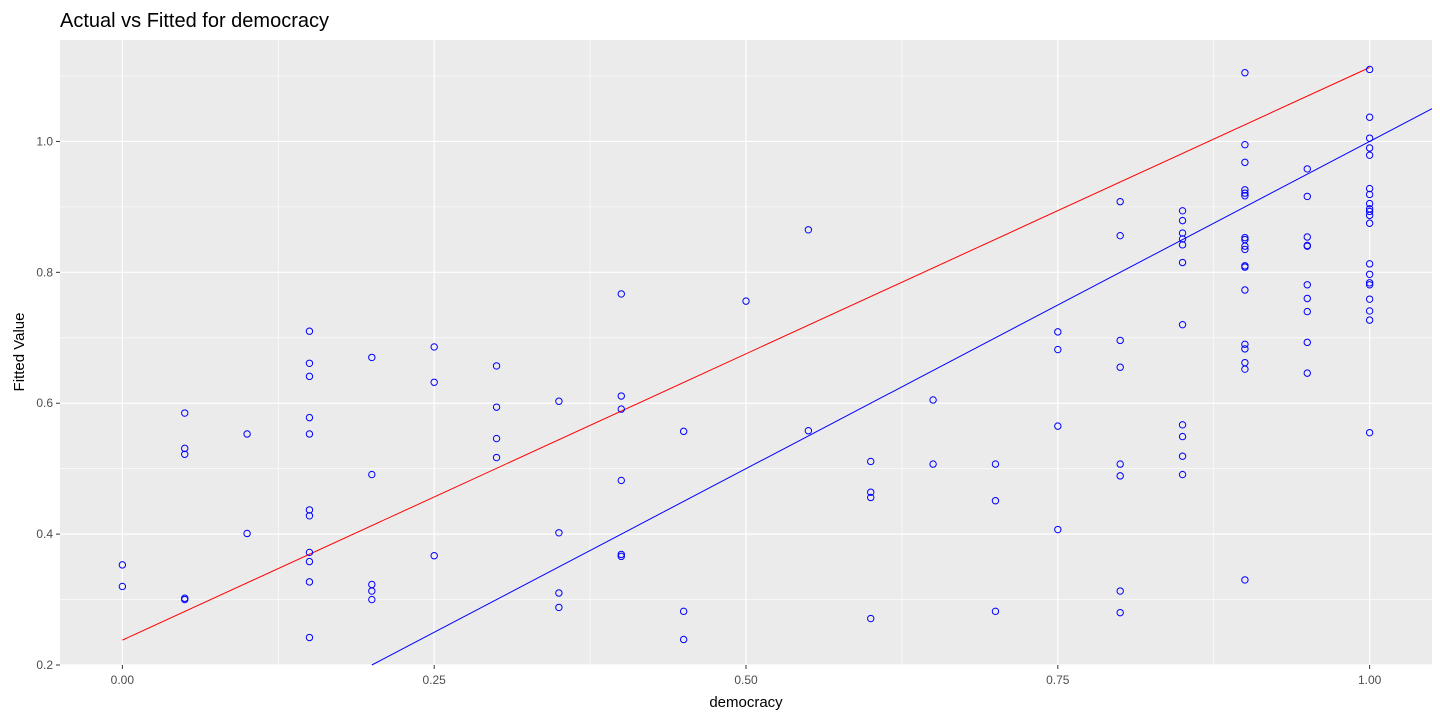 This screenshot has height=720, width=1440. Describe the element at coordinates (44, 665) in the screenshot. I see `y-tick-label: 0.2` at that location.